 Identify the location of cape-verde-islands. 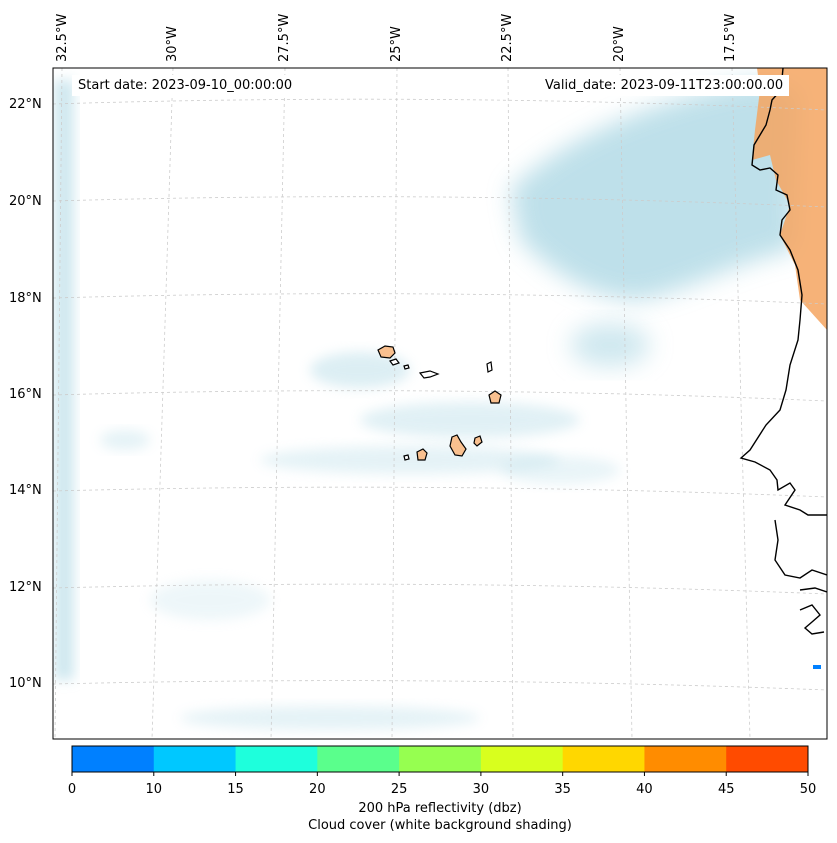
(439, 403).